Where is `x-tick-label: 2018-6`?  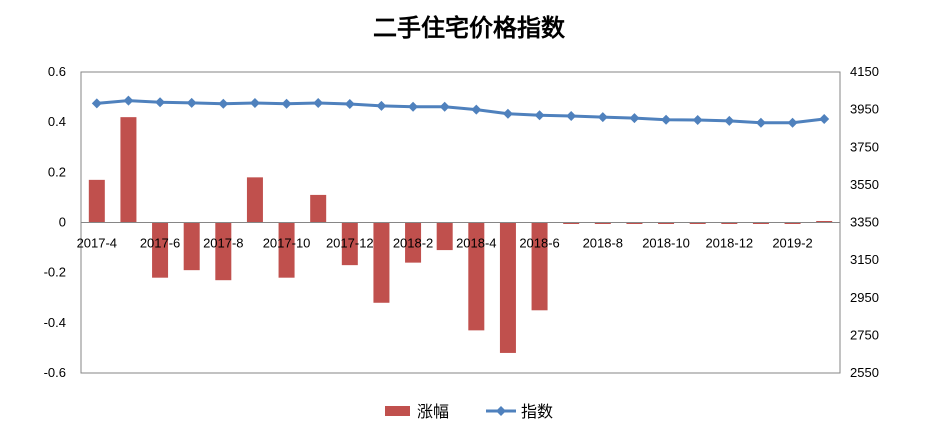 x-tick-label: 2018-6 is located at coordinates (539, 243).